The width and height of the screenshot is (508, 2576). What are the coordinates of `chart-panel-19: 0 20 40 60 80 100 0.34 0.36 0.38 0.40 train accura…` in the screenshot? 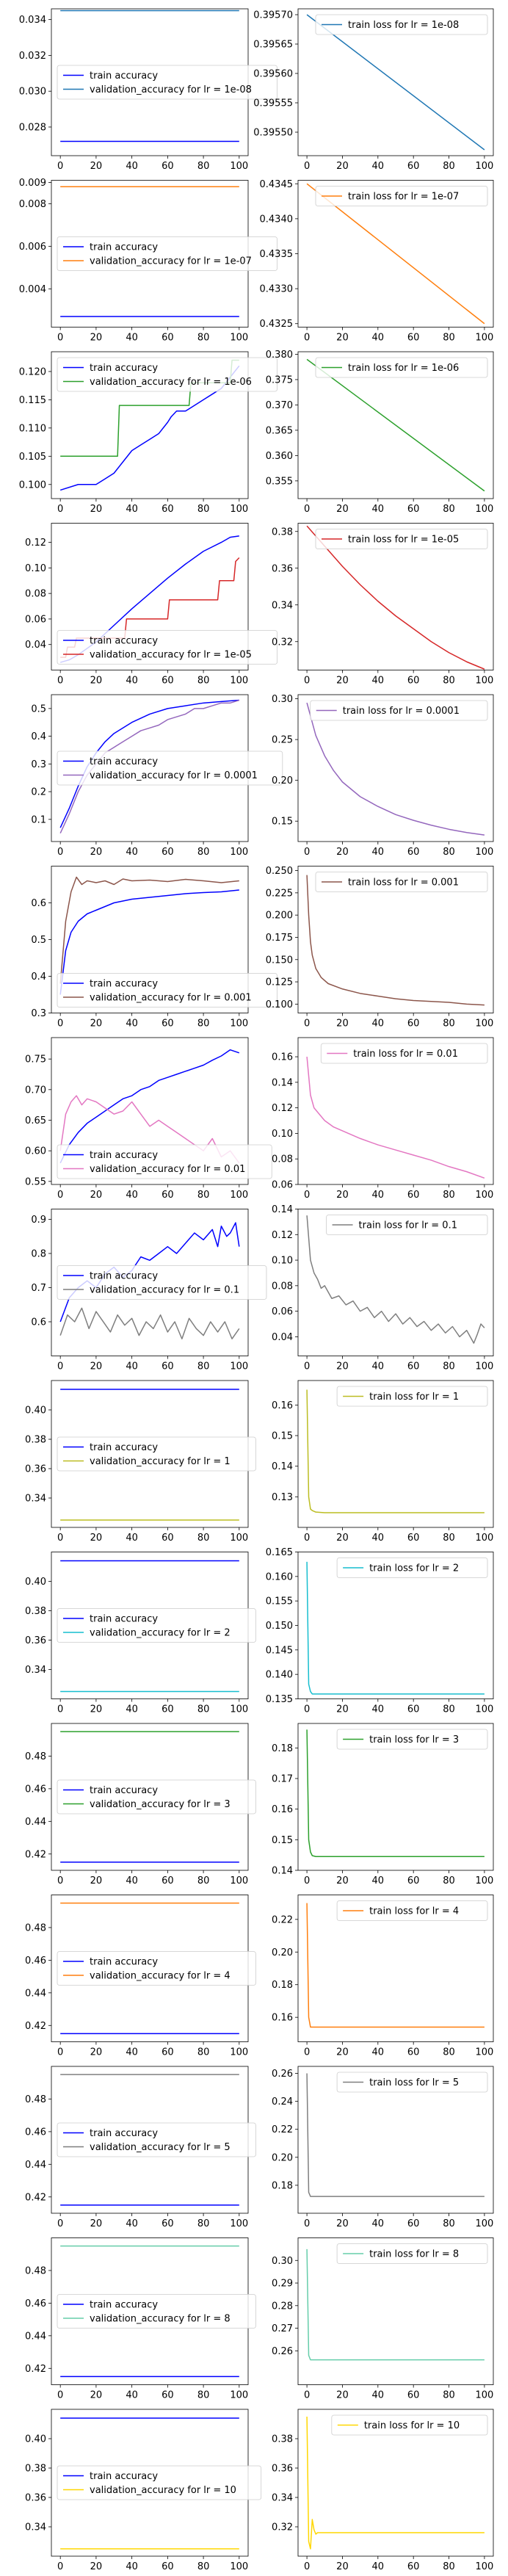 It's located at (140, 1633).